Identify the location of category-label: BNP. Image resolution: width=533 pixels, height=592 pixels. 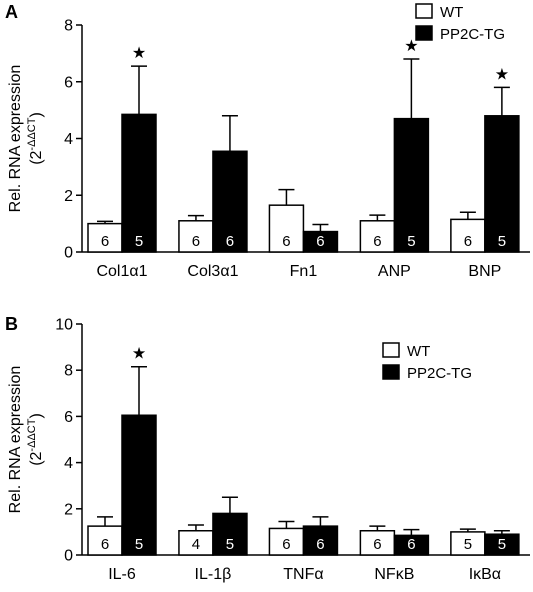
(484, 271).